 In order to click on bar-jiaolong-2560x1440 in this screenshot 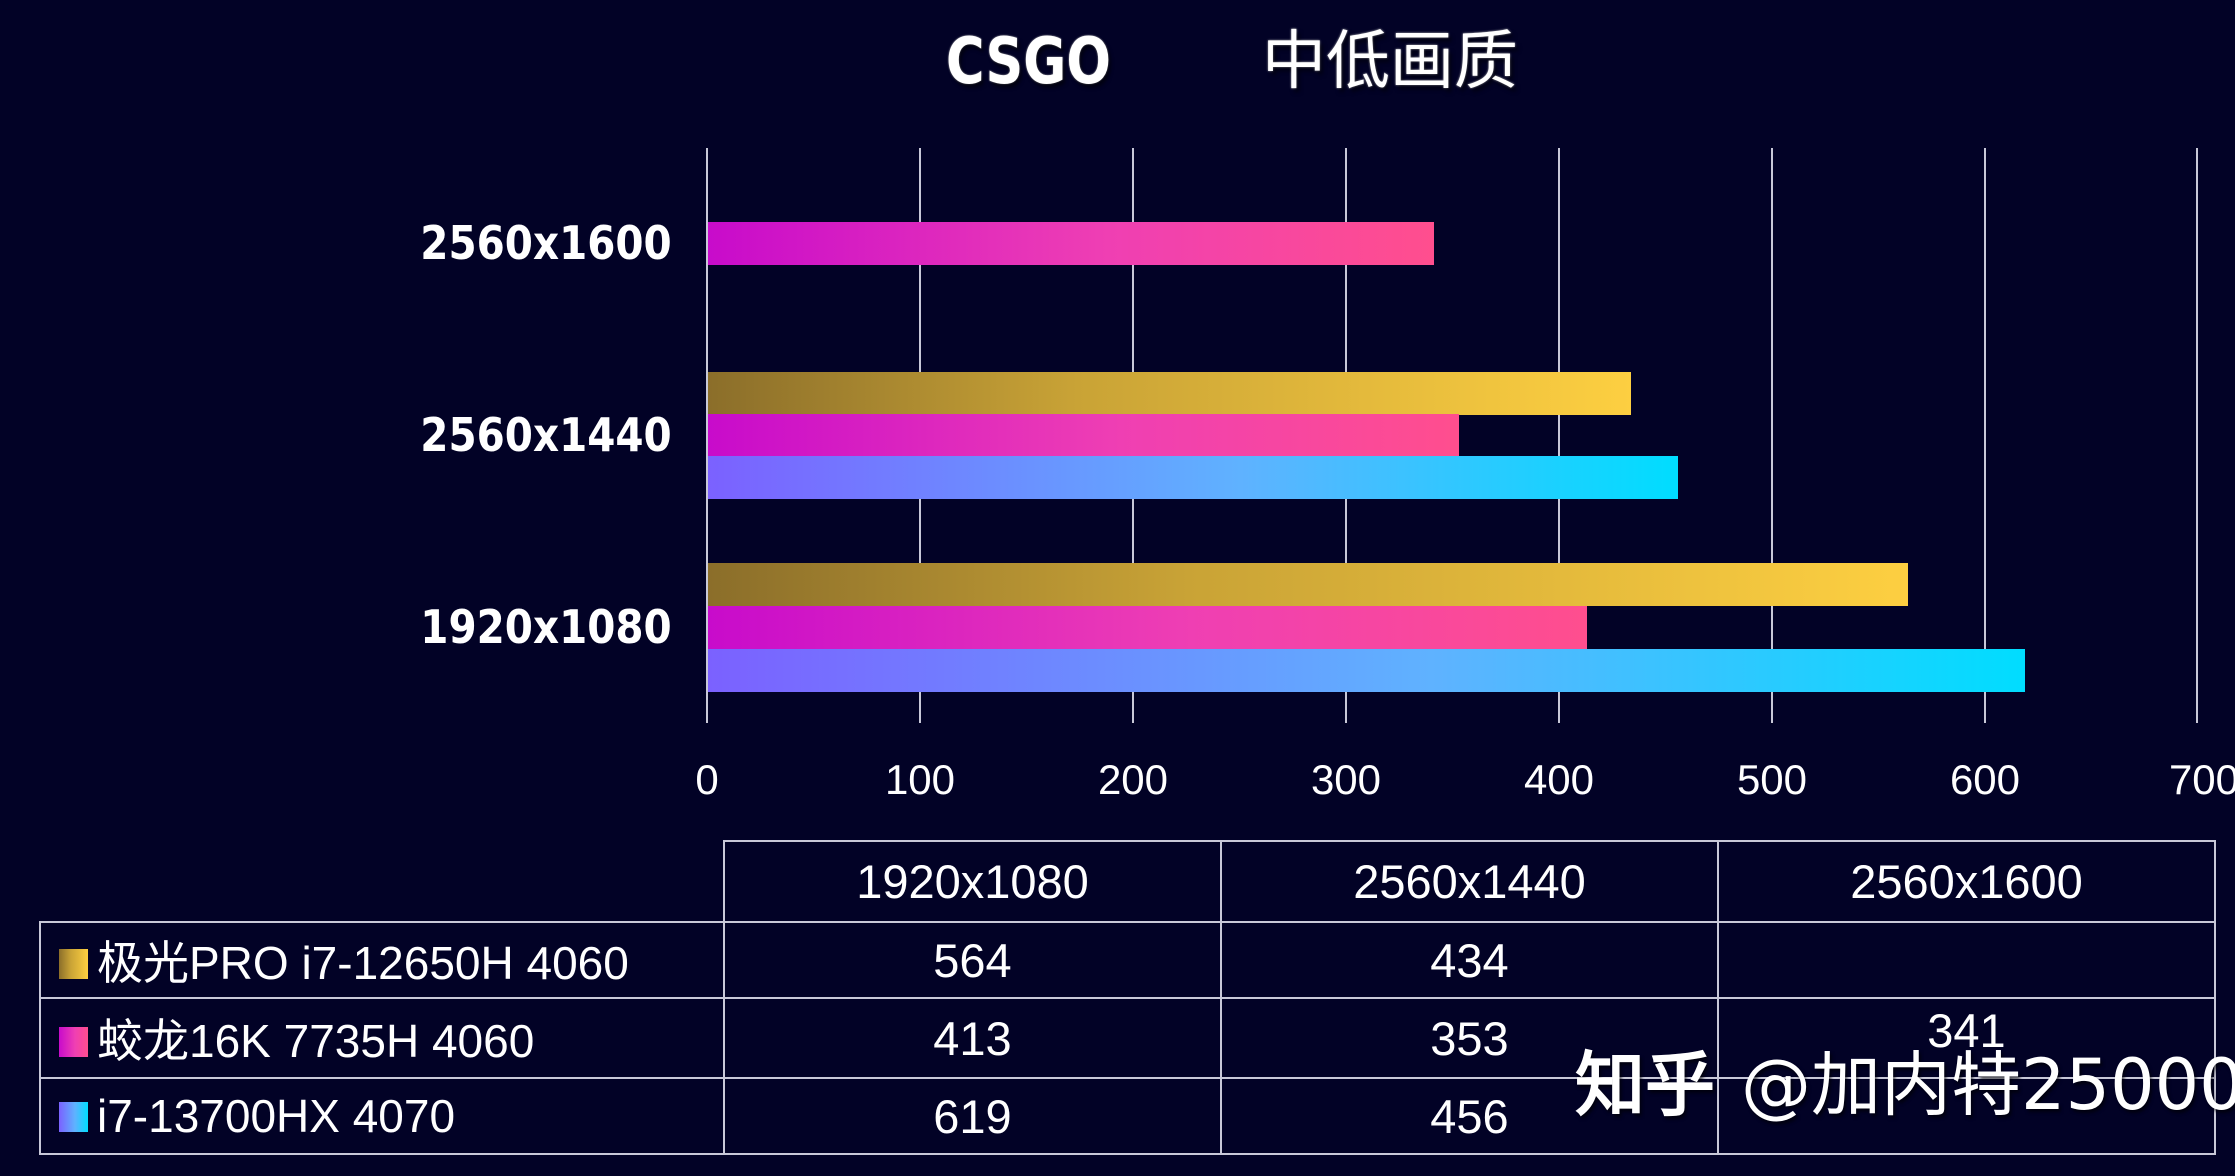, I will do `click(1083, 435)`.